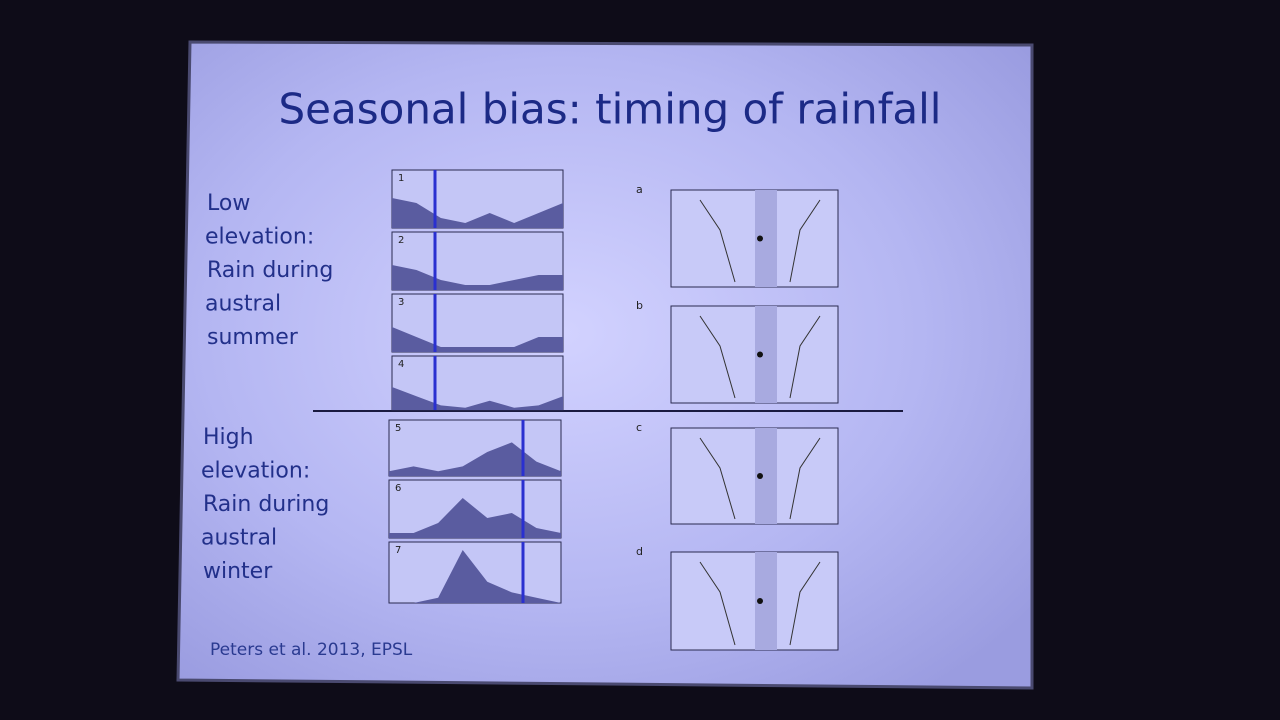 The height and width of the screenshot is (720, 1280). Describe the element at coordinates (311, 650) in the screenshot. I see `citation: Peters et al. 2013, EPSL` at that location.